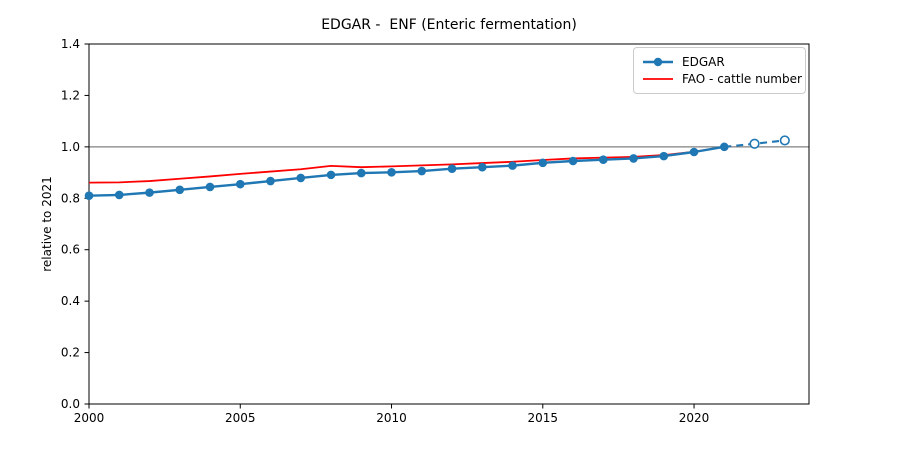  What do you see at coordinates (658, 78) in the screenshot?
I see `fao-line-sample-icon` at bounding box center [658, 78].